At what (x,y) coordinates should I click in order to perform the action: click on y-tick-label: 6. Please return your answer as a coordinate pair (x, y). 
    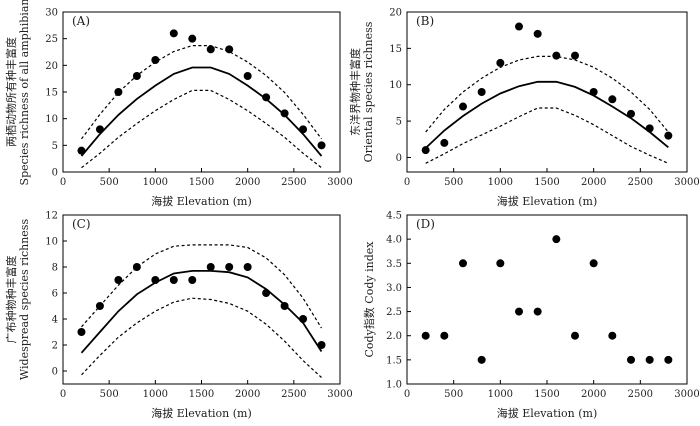
    Looking at the image, I should click on (55, 294).